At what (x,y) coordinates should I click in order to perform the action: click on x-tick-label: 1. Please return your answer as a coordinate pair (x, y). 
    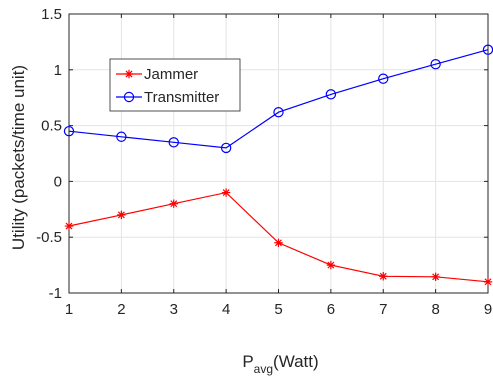
    Looking at the image, I should click on (69, 309).